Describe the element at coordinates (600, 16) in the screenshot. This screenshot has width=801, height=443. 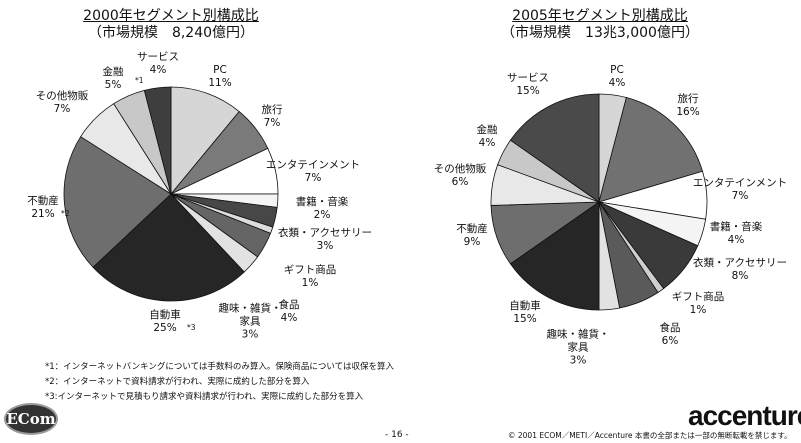
I see `chart-title-2005: 2005年セグメント別構成比` at that location.